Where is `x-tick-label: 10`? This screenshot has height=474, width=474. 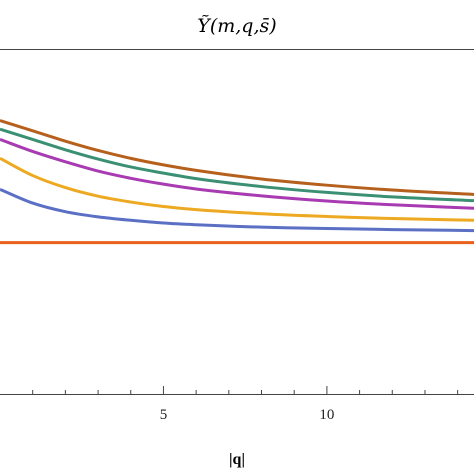
x-tick-label: 10 is located at coordinates (326, 415).